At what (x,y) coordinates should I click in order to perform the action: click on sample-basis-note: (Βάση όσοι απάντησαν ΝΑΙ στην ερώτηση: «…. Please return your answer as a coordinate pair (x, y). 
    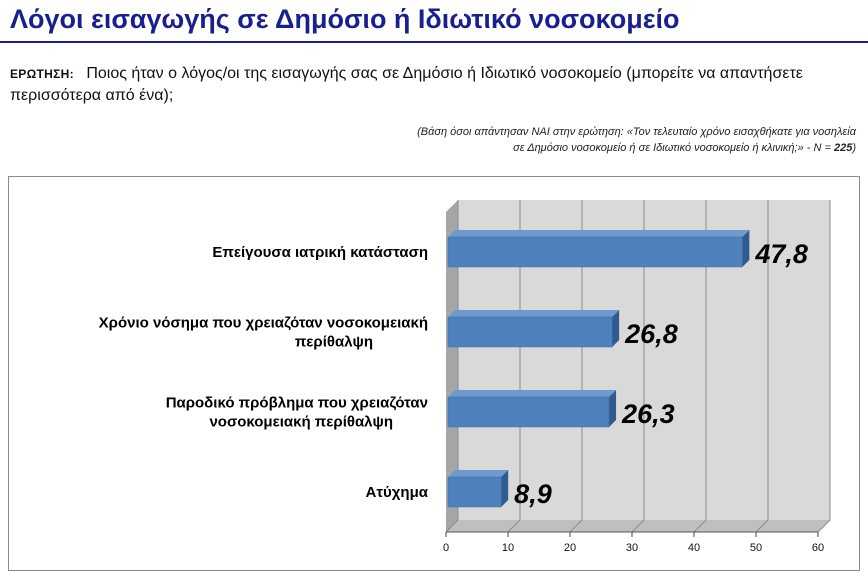
    Looking at the image, I should click on (536, 140).